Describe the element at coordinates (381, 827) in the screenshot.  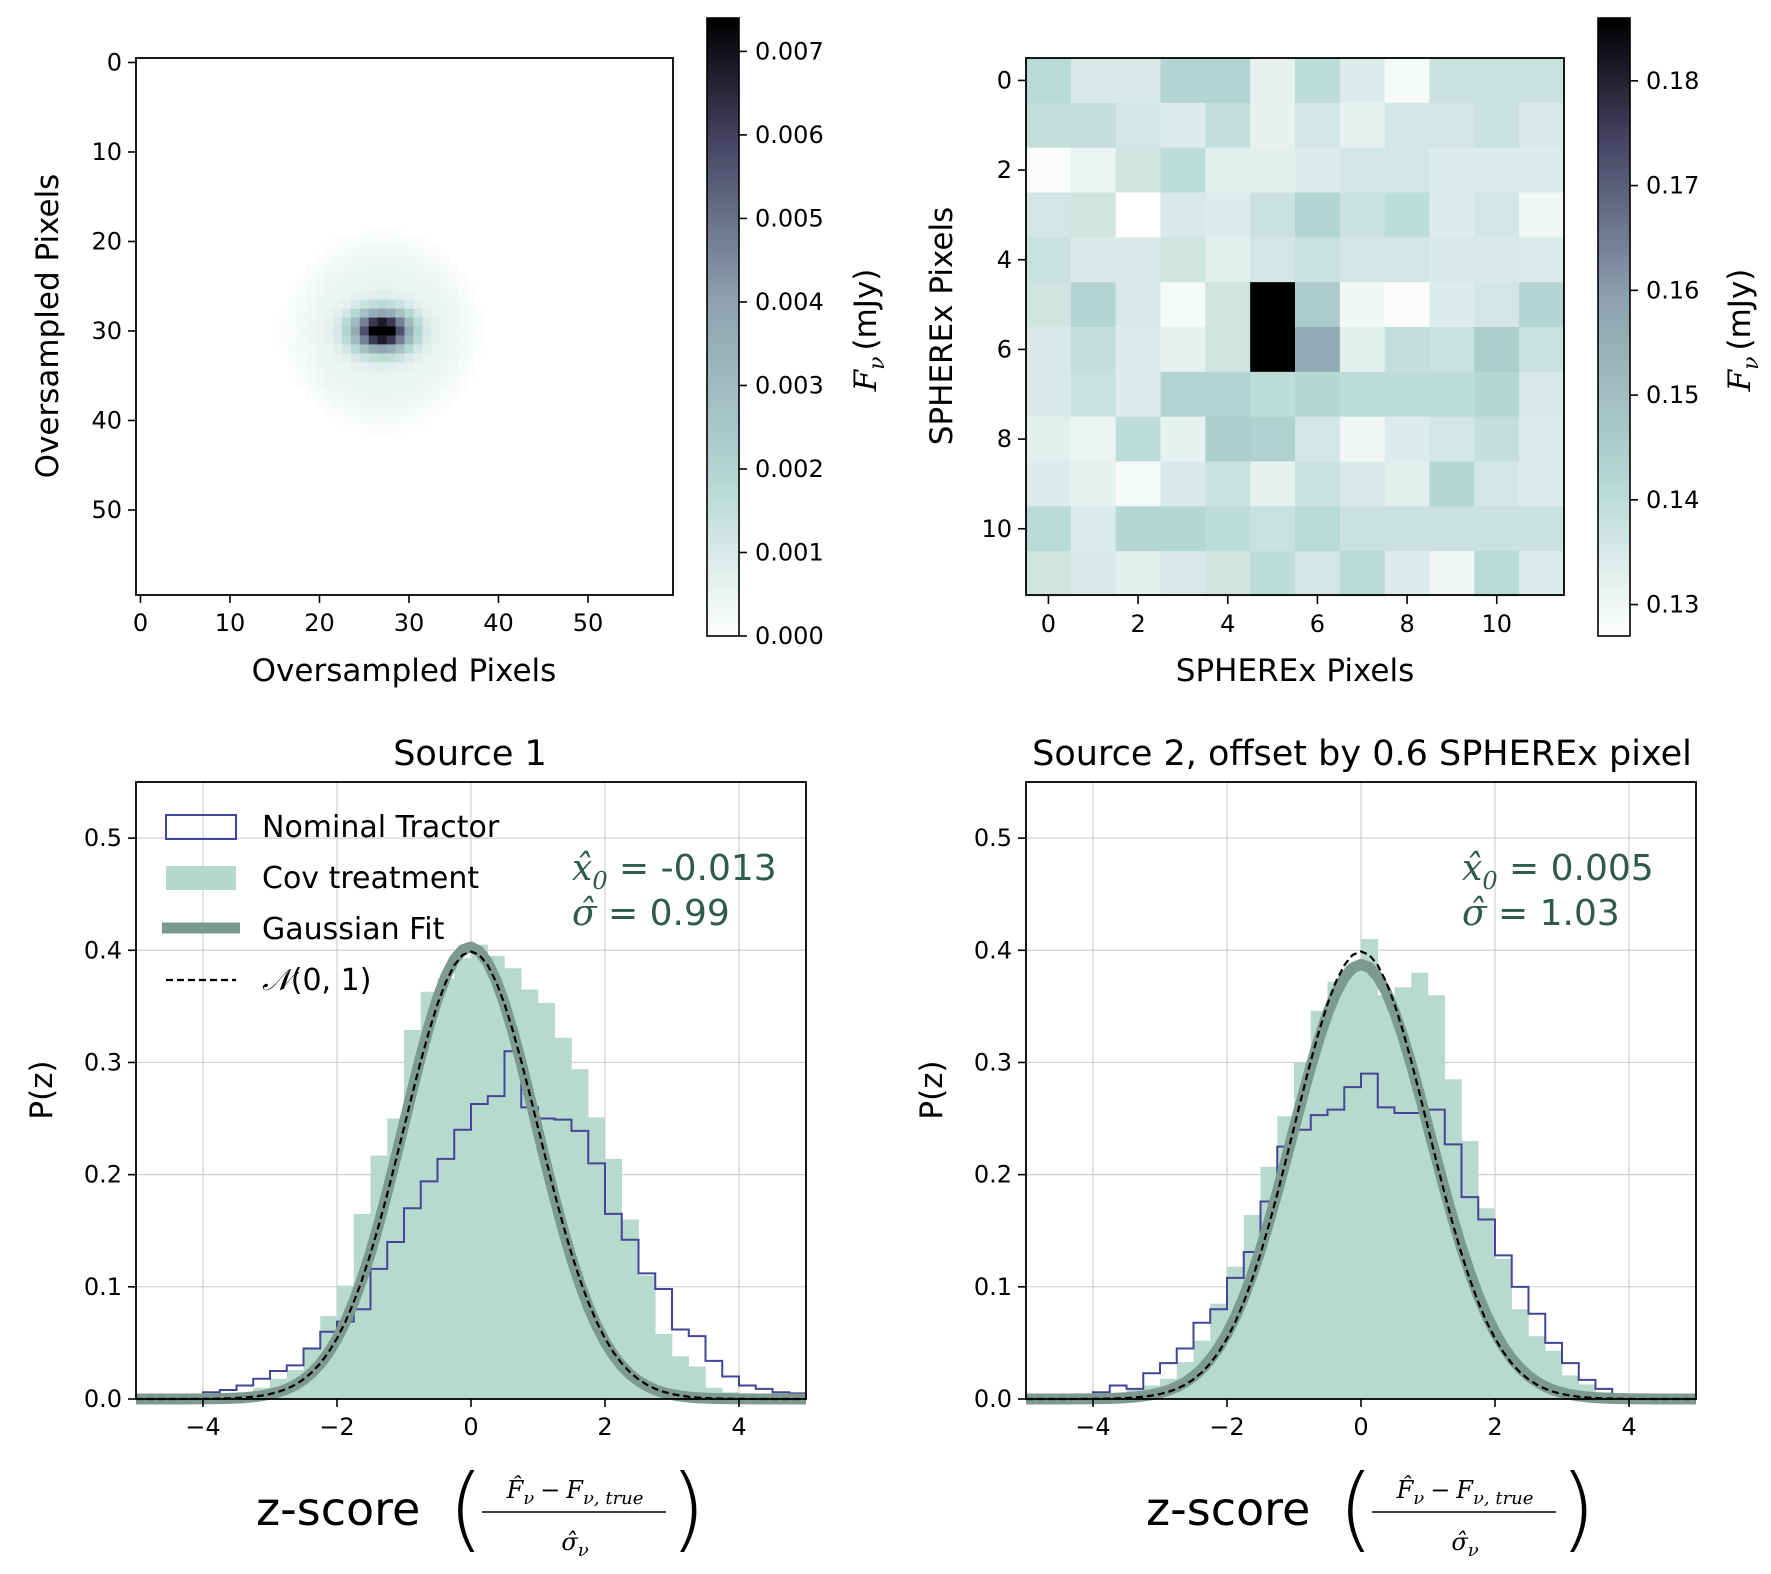
I see `legend-nominal-label: Nominal Tractor` at that location.